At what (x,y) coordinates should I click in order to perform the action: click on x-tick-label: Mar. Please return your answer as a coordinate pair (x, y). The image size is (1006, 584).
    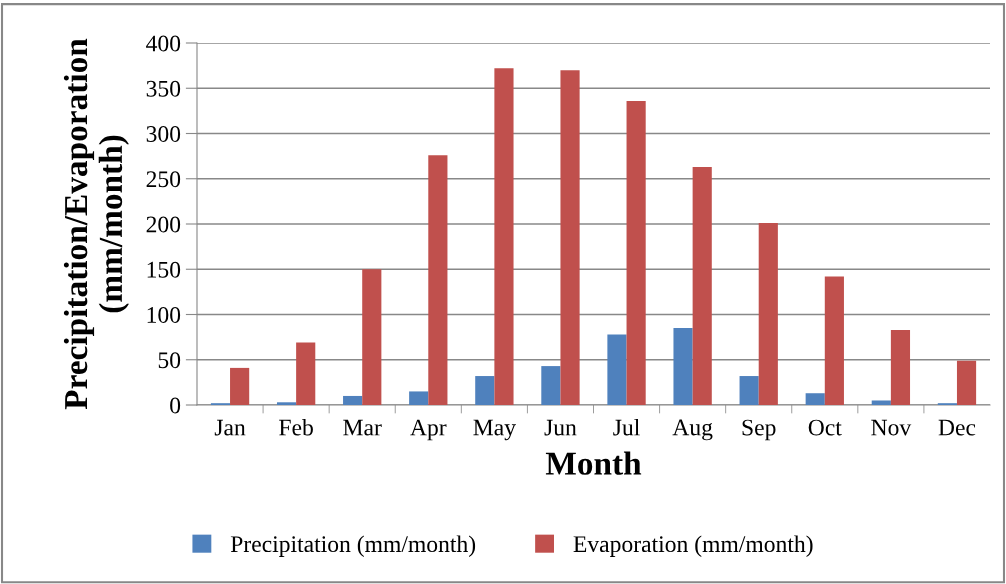
    Looking at the image, I should click on (362, 427).